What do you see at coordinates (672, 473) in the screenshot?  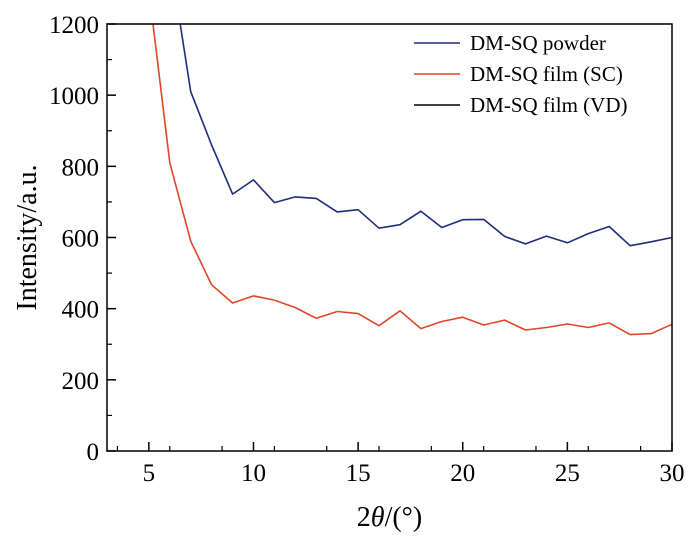 I see `x-tick-label: 30` at bounding box center [672, 473].